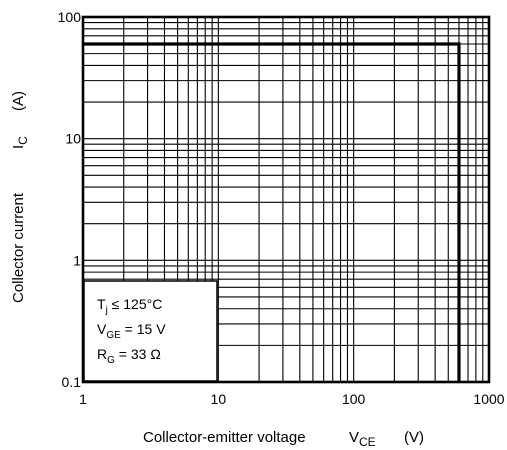 This screenshot has height=450, width=507. I want to click on annotation-line-2-text: = 15 V, so click(143, 329).